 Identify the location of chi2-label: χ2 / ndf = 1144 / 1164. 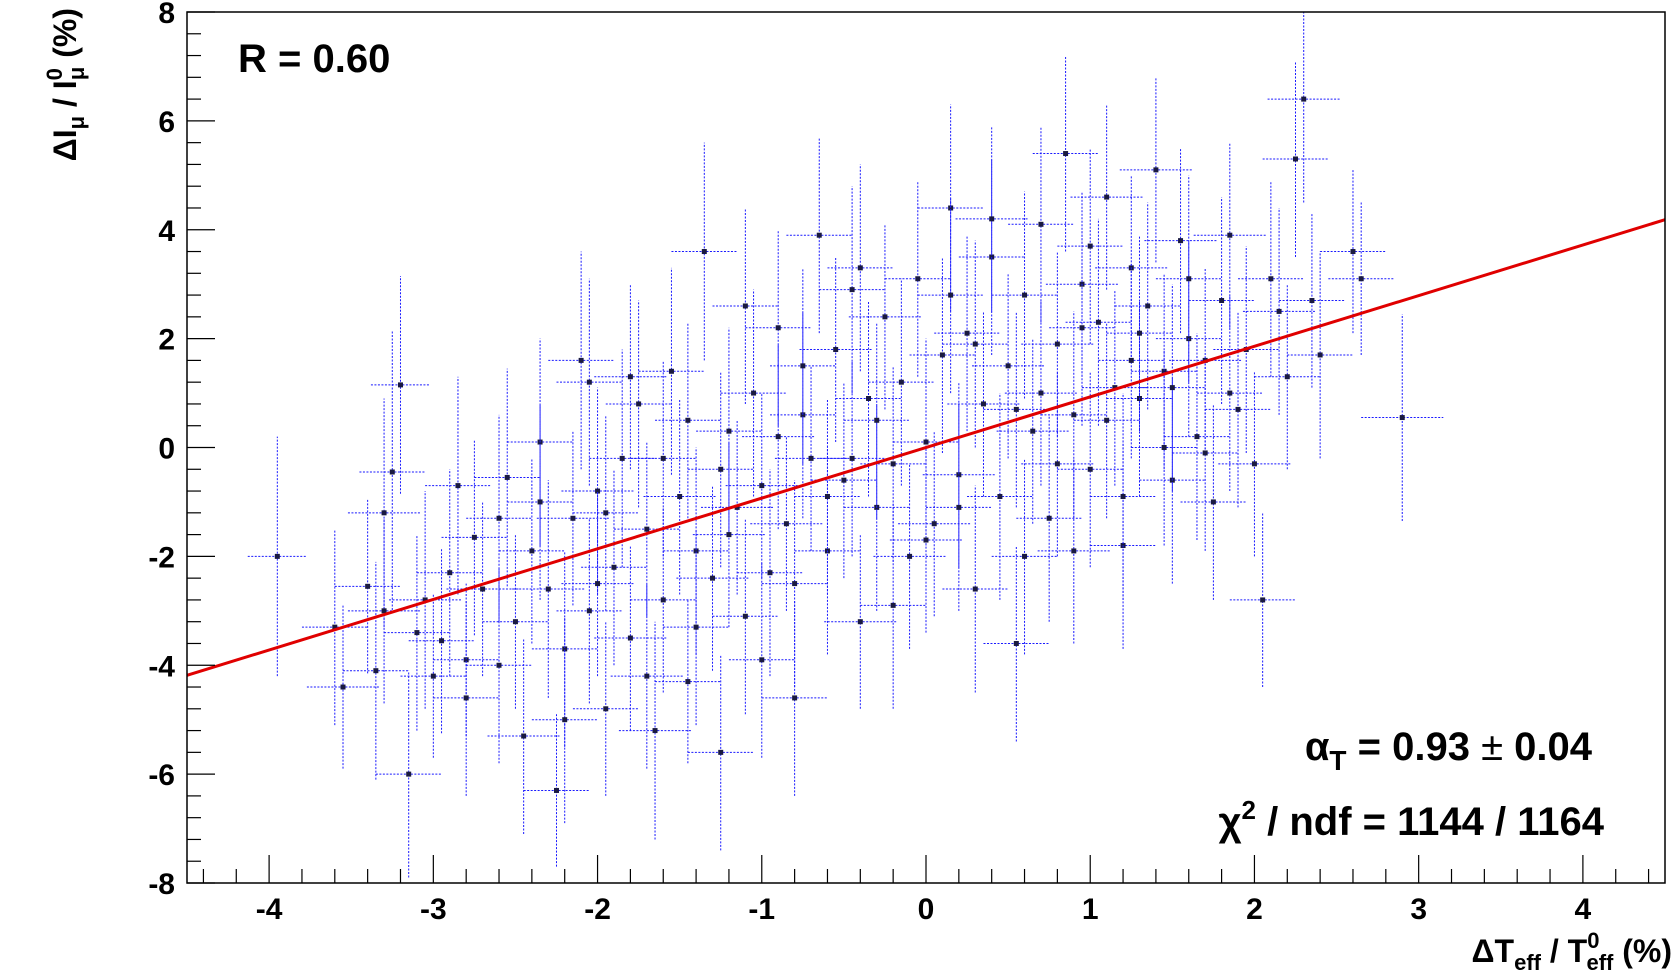
(1411, 819).